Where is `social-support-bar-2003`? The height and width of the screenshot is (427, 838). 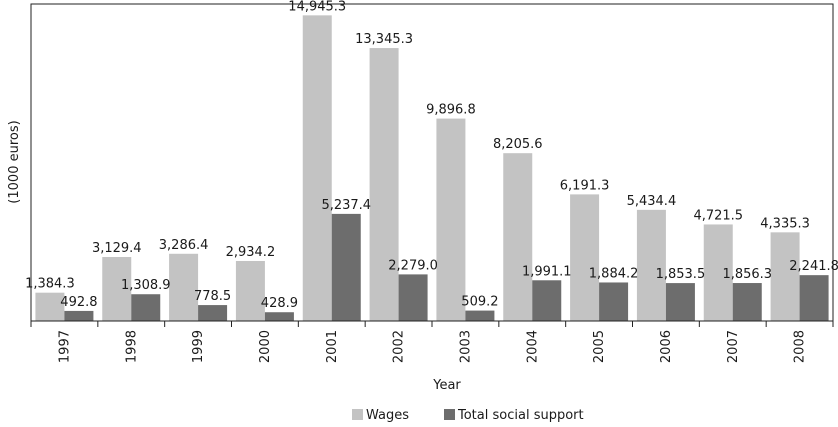
social-support-bar-2003 is located at coordinates (480, 315).